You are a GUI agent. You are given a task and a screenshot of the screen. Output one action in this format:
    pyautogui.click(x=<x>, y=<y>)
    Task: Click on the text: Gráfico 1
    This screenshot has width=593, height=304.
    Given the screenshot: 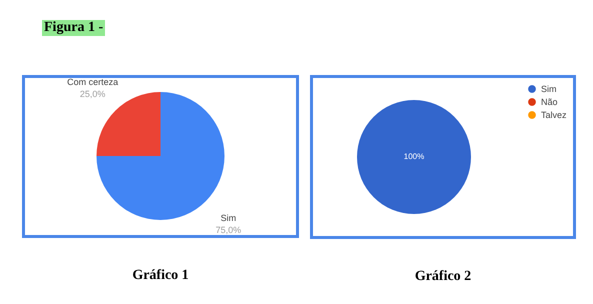 What is the action you would take?
    pyautogui.click(x=160, y=276)
    